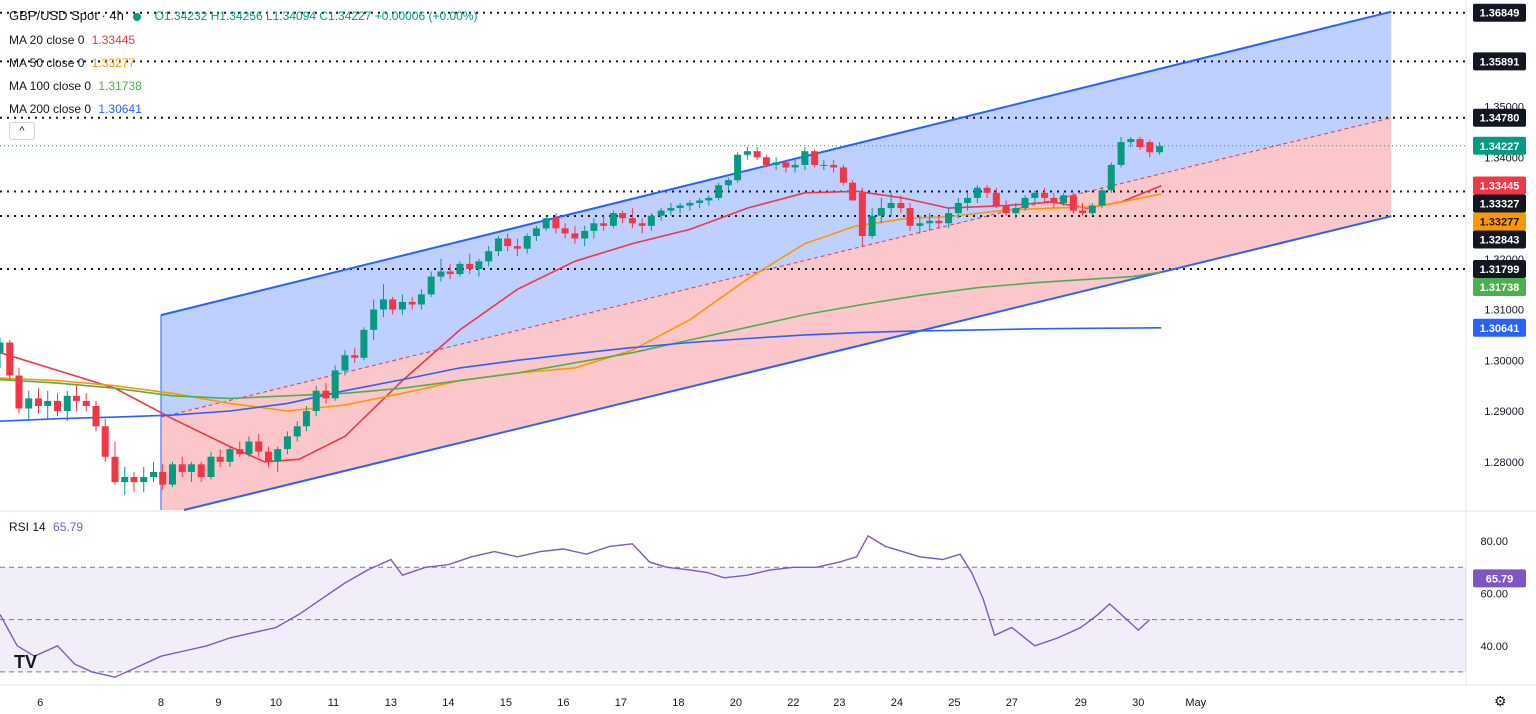 This screenshot has width=1536, height=714. What do you see at coordinates (1500, 14) in the screenshot?
I see `price-label-text: 1.36849` at bounding box center [1500, 14].